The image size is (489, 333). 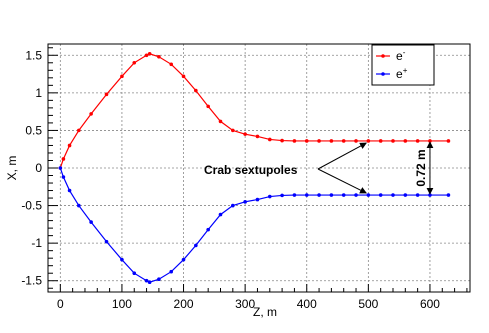 What do you see at coordinates (33, 55) in the screenshot?
I see `y-tick-label: 1.5` at bounding box center [33, 55].